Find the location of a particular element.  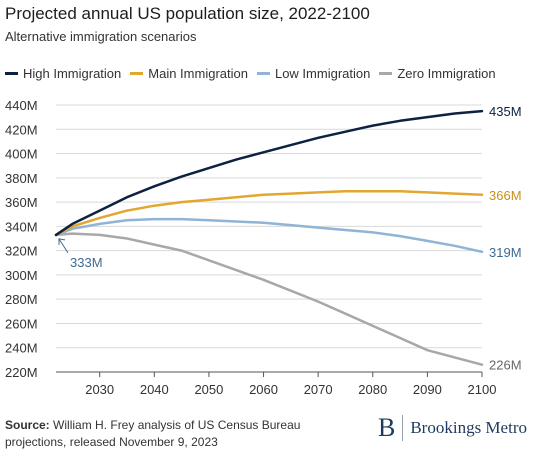

legend-label-main: Main Immigration is located at coordinates (198, 73).